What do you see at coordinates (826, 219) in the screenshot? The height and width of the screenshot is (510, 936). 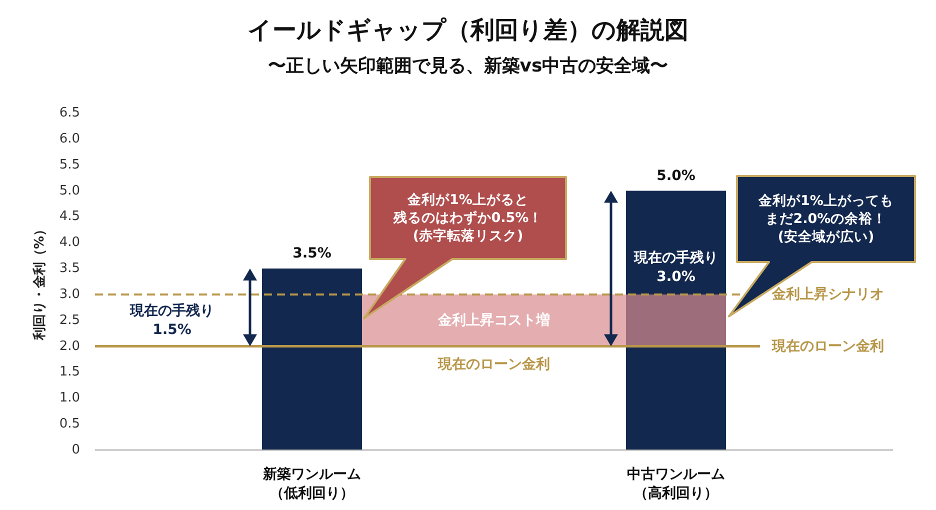 I see `callout-text: 金利が1%上がっても まだ2.0%の余裕！ (安全域が広い)` at bounding box center [826, 219].